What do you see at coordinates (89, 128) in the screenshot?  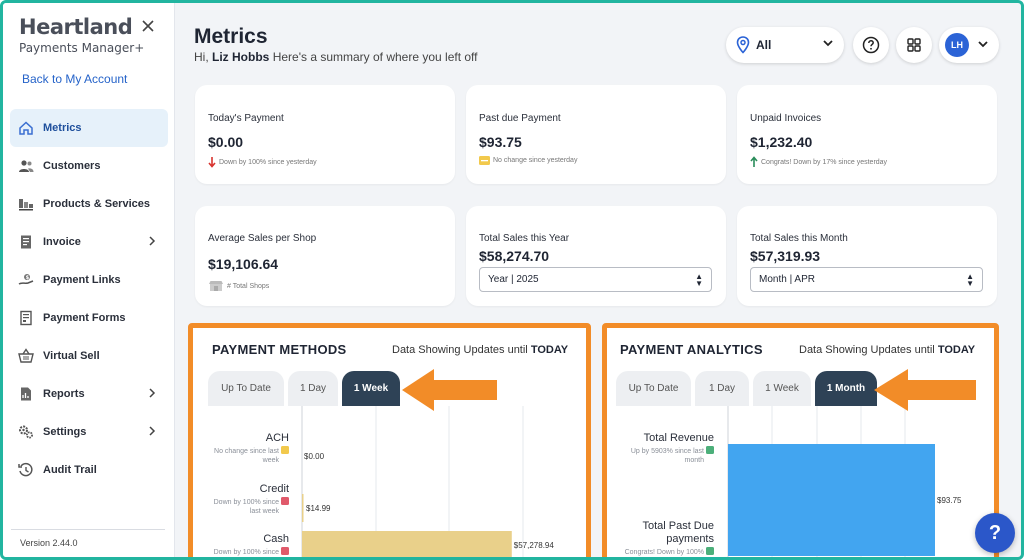 I see `sidebar-item-metrics: Metrics` at bounding box center [89, 128].